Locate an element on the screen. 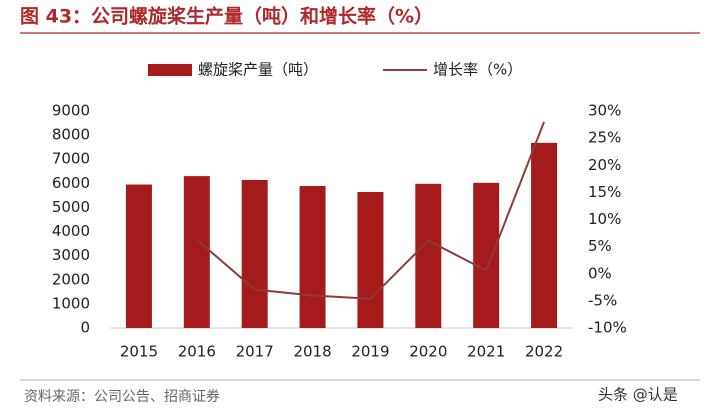 This screenshot has height=417, width=713. y-tick-label: 8000 is located at coordinates (71, 135).